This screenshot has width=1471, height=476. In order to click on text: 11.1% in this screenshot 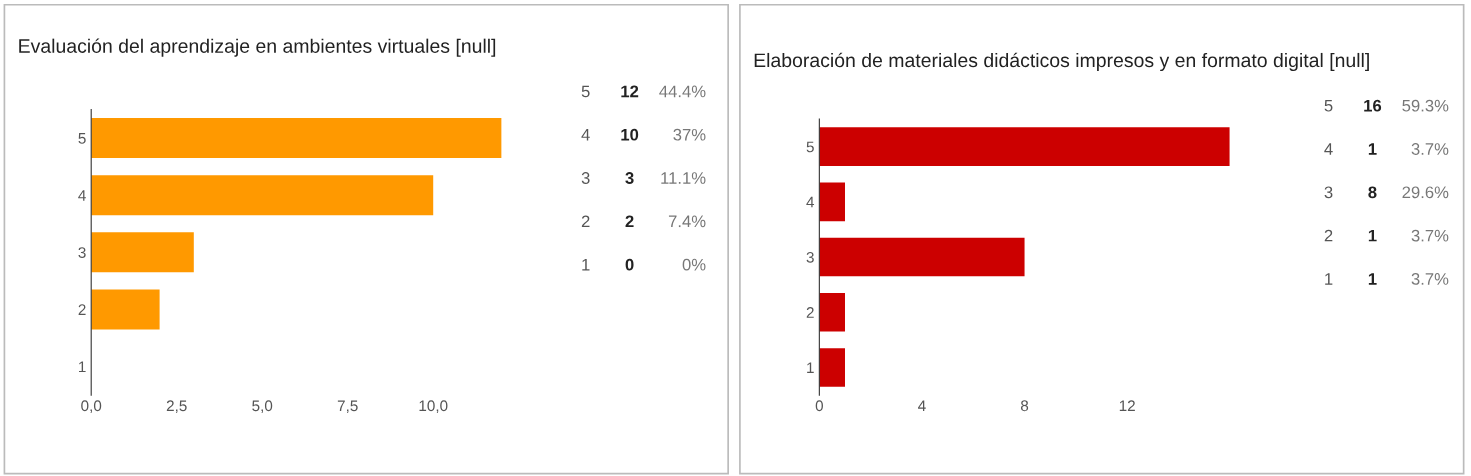, I will do `click(683, 178)`.